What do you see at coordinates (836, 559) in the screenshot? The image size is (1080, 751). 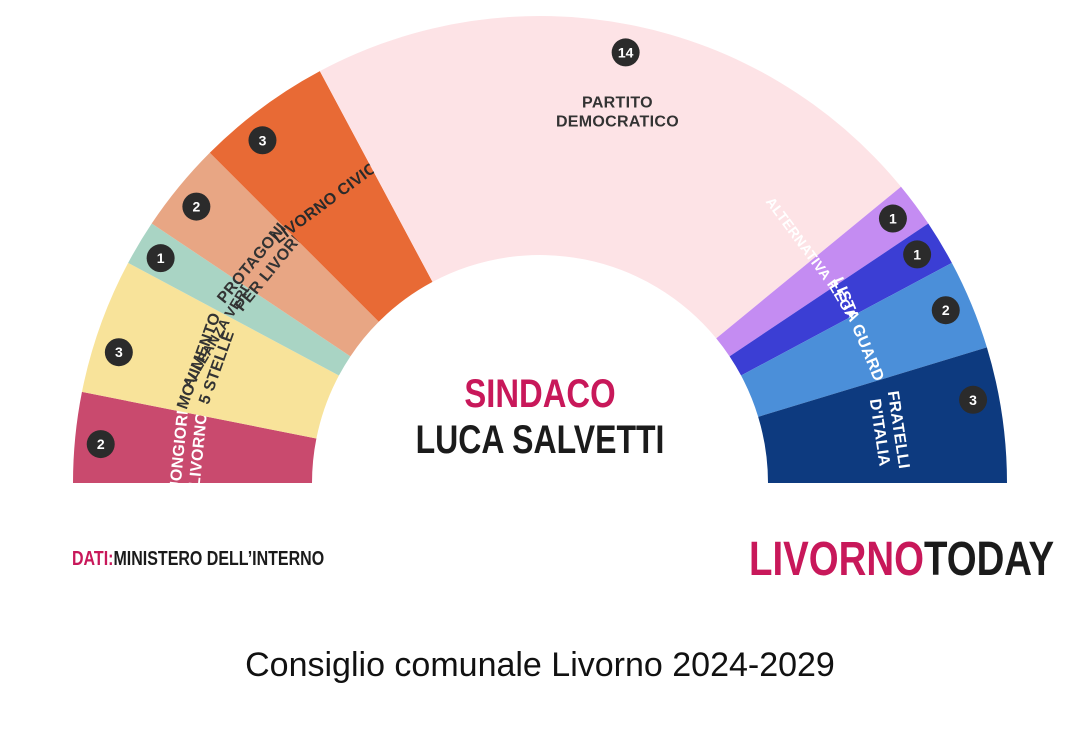 I see `brand-part1: LIVORNO` at bounding box center [836, 559].